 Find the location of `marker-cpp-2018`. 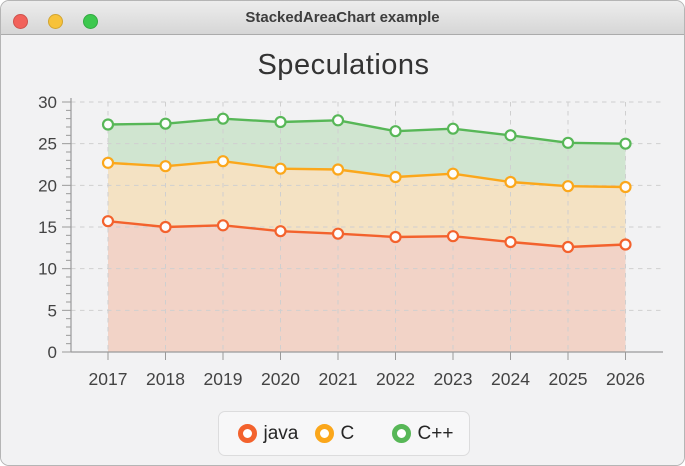

marker-cpp-2018 is located at coordinates (165, 123).